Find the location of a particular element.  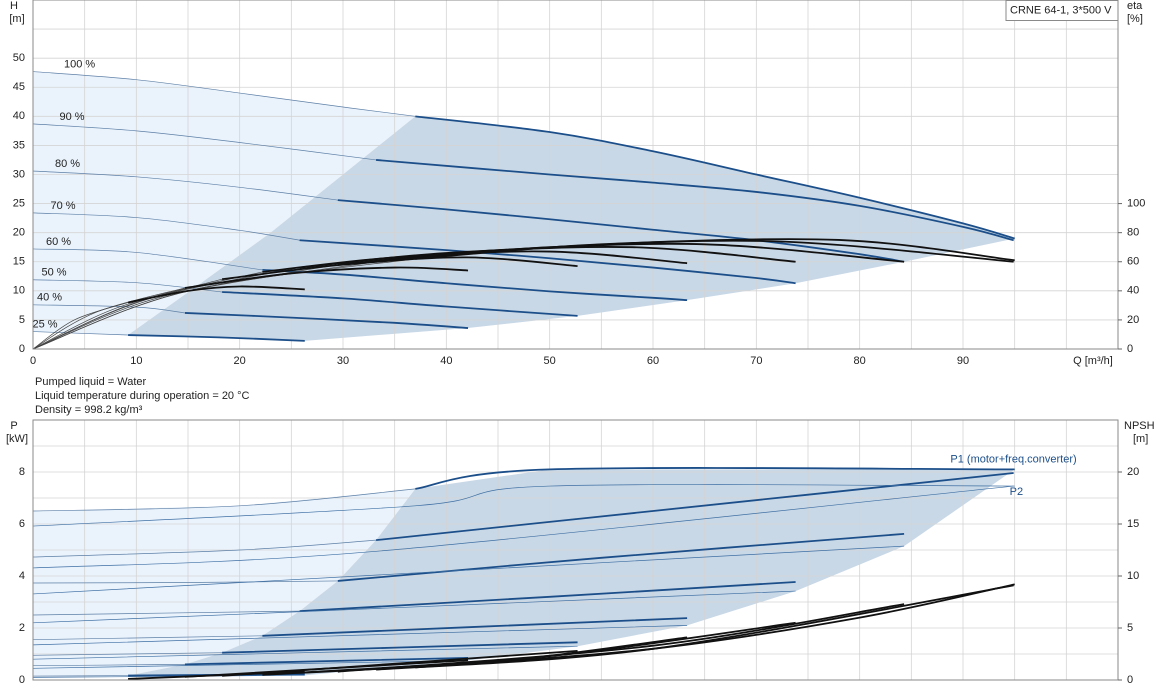

y-tick-label: 50 is located at coordinates (19, 58).